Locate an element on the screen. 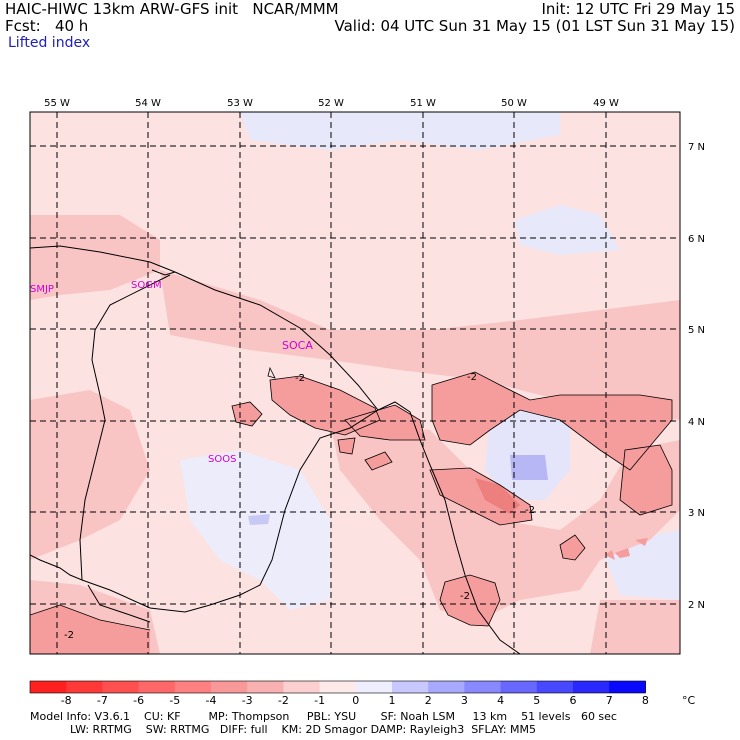  field-pink-band is located at coordinates (420, 345).